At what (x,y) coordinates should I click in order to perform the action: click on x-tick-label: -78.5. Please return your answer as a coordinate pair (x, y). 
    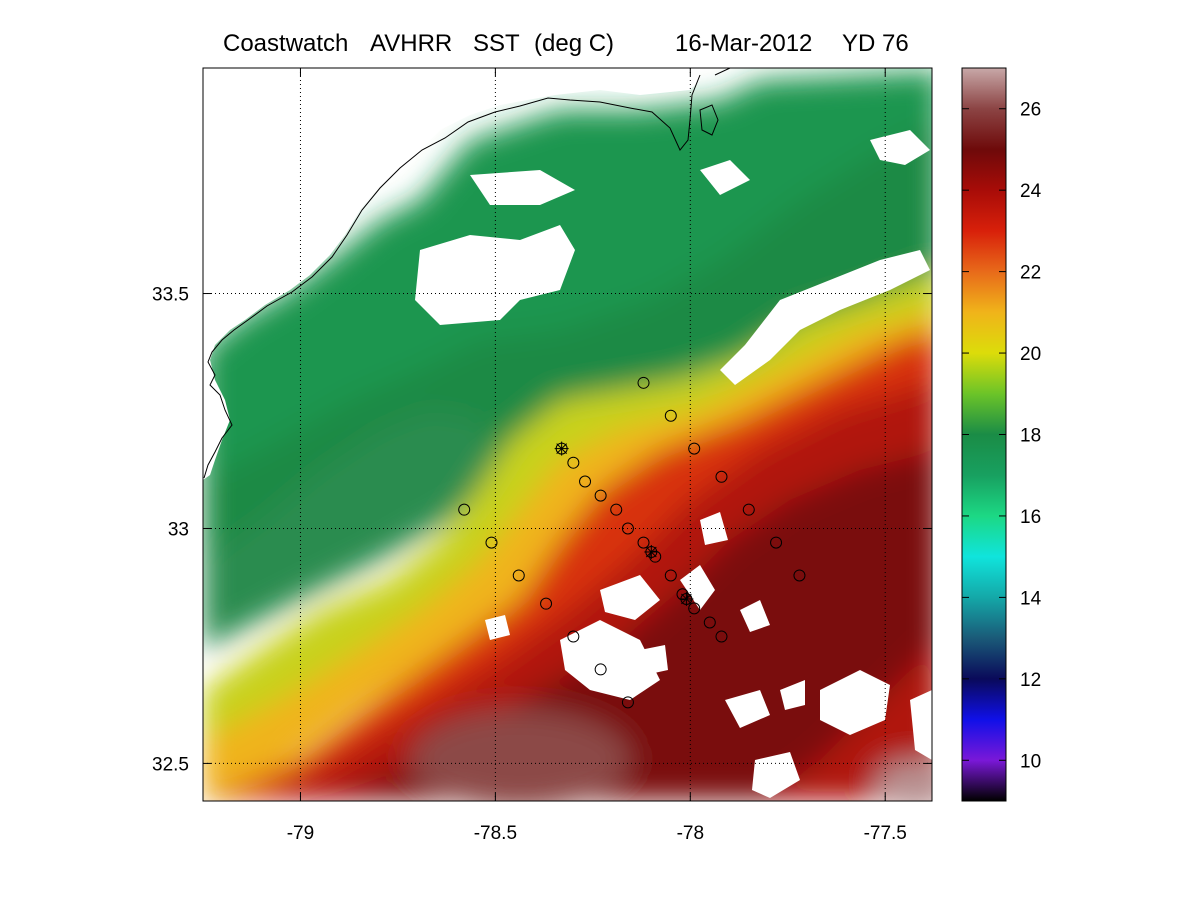
    Looking at the image, I should click on (495, 833).